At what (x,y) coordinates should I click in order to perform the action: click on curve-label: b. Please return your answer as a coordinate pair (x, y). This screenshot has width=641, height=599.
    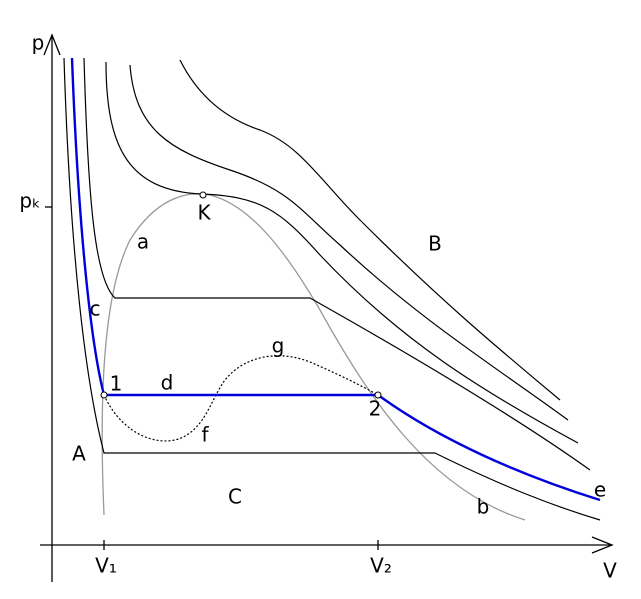
    Looking at the image, I should click on (483, 507).